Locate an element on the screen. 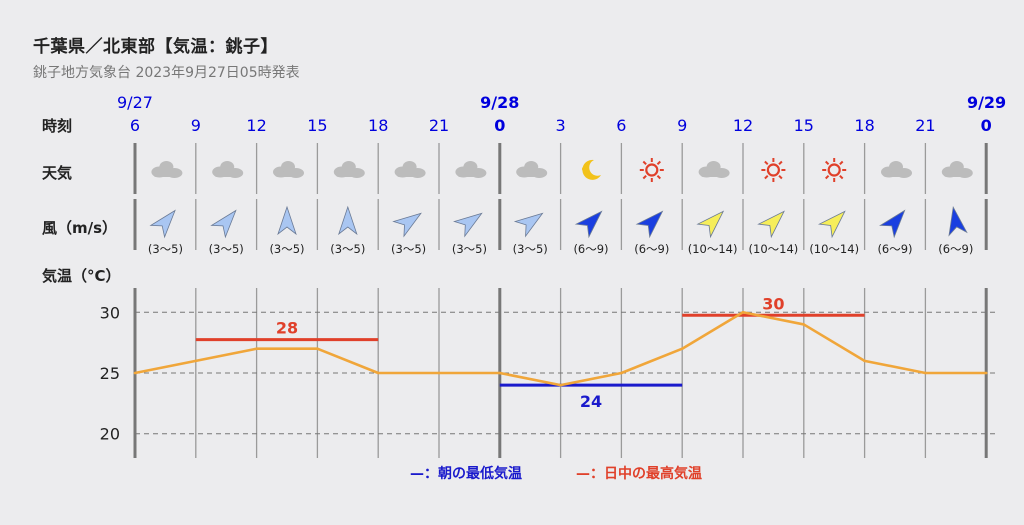 This screenshot has height=525, width=1024. page-subtitle: 銚子地方気象台 2023年9月27日05時発表 is located at coordinates (166, 73).